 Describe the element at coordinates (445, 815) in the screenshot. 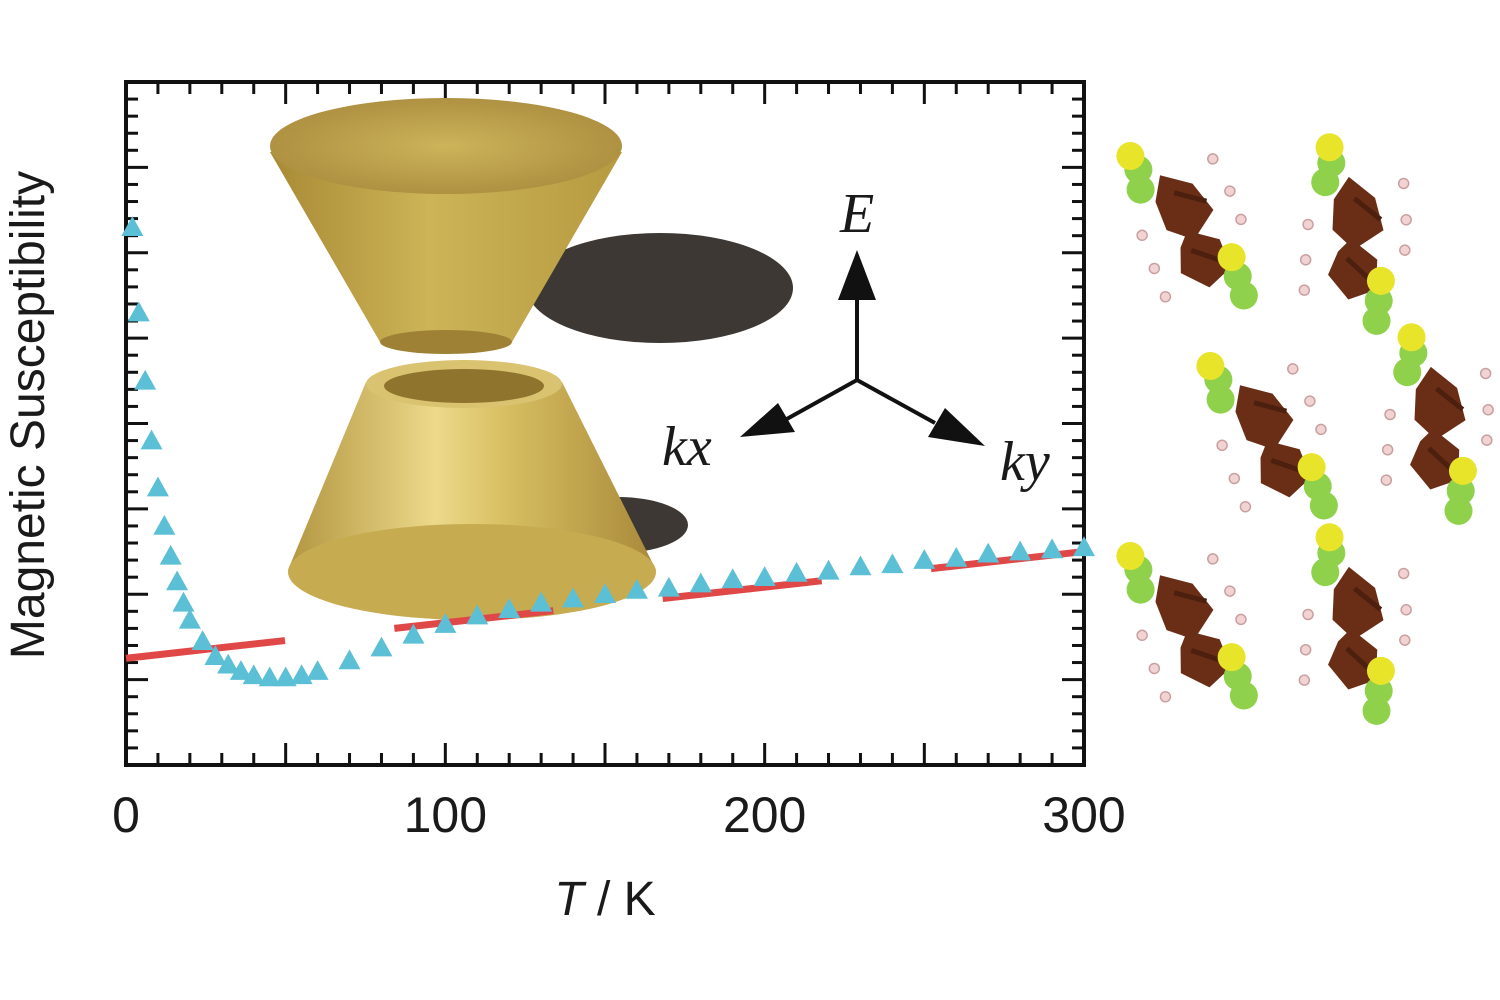

I see `x-tick-label: 100` at that location.